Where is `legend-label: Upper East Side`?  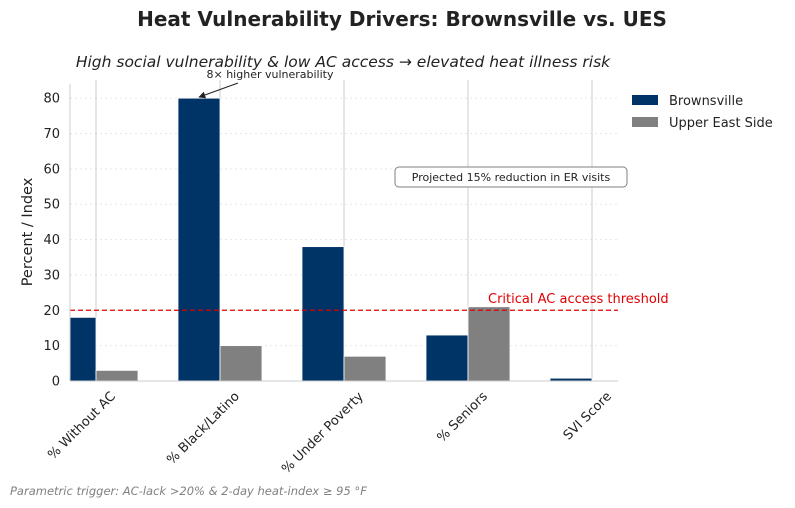
legend-label: Upper East Side is located at coordinates (721, 123).